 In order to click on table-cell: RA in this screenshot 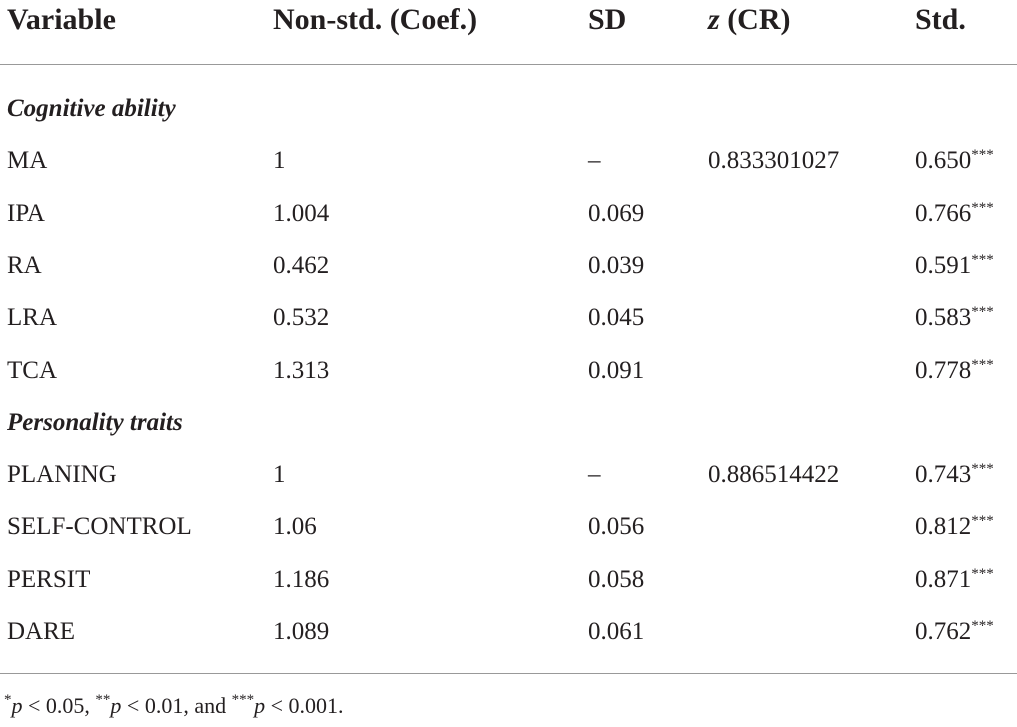, I will do `click(24, 265)`.